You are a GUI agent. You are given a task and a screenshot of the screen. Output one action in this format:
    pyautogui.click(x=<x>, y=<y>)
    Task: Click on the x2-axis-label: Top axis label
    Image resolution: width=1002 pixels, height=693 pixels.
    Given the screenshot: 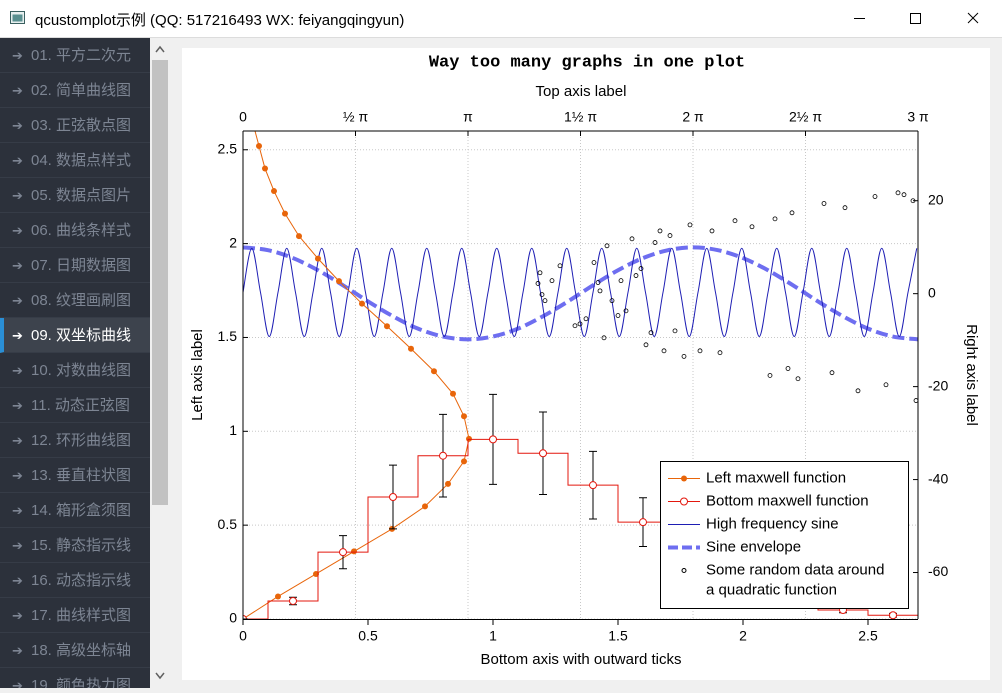 What is the action you would take?
    pyautogui.click(x=581, y=91)
    